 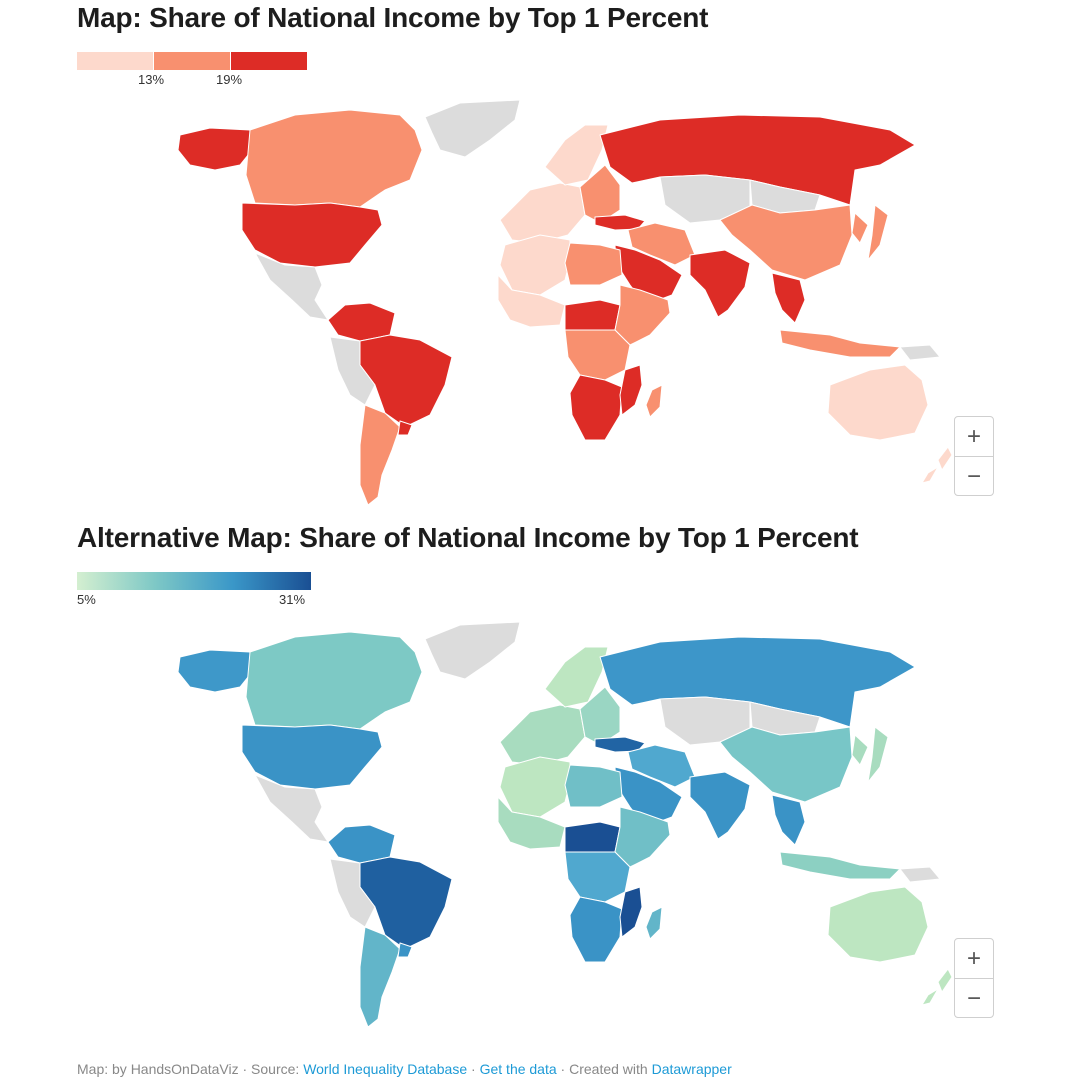 I want to click on map1-legend: 13% 19%, so click(x=192, y=70).